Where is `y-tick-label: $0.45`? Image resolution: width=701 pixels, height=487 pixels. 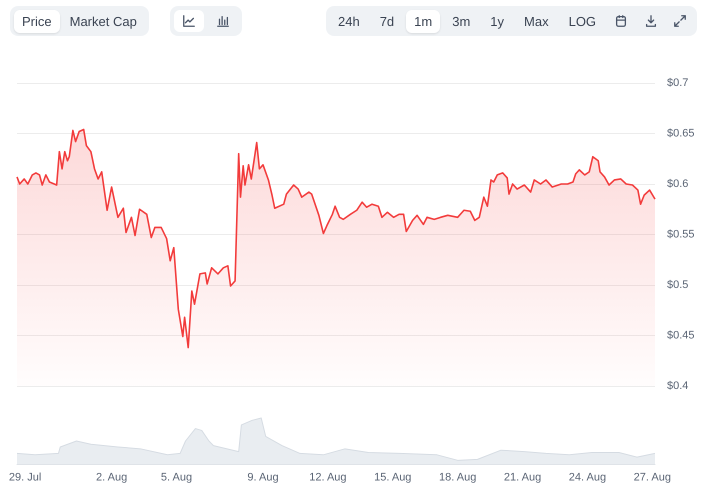 y-tick-label: $0.45 is located at coordinates (681, 336).